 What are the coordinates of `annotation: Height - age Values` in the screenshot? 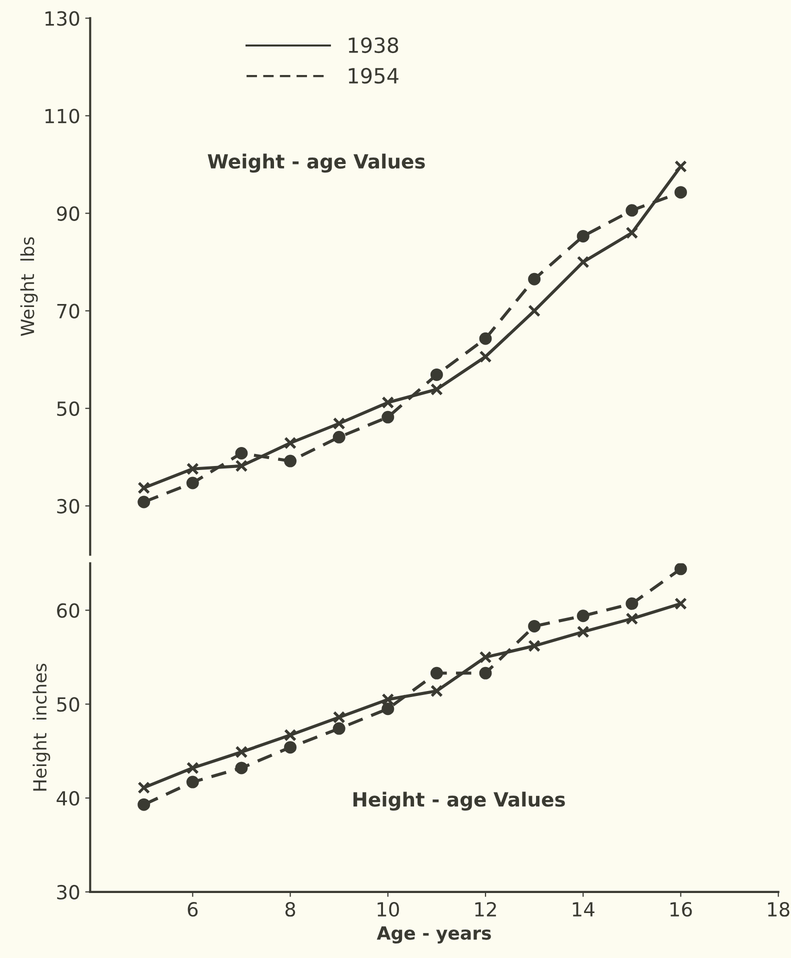 It's located at (459, 801).